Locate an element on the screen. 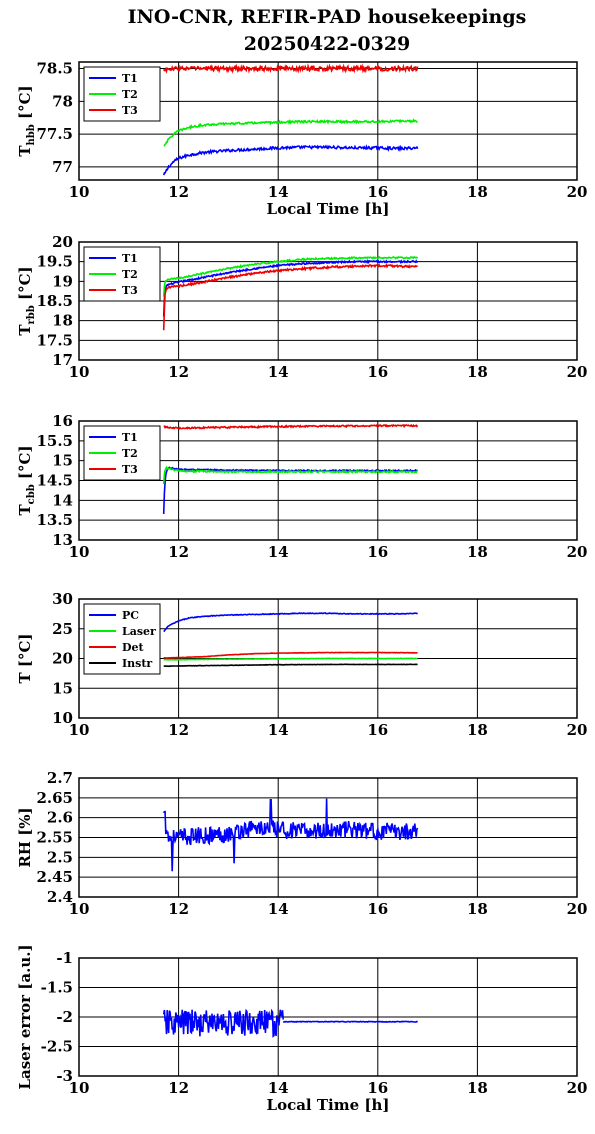 This screenshot has height=1134, width=595. y-axis-label: T [°C] is located at coordinates (25, 658).